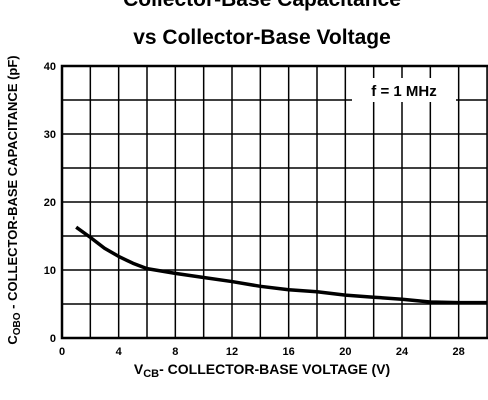 Image resolution: width=488 pixels, height=400 pixels. I want to click on y-axis-label-subscript: OBO, so click(17, 323).